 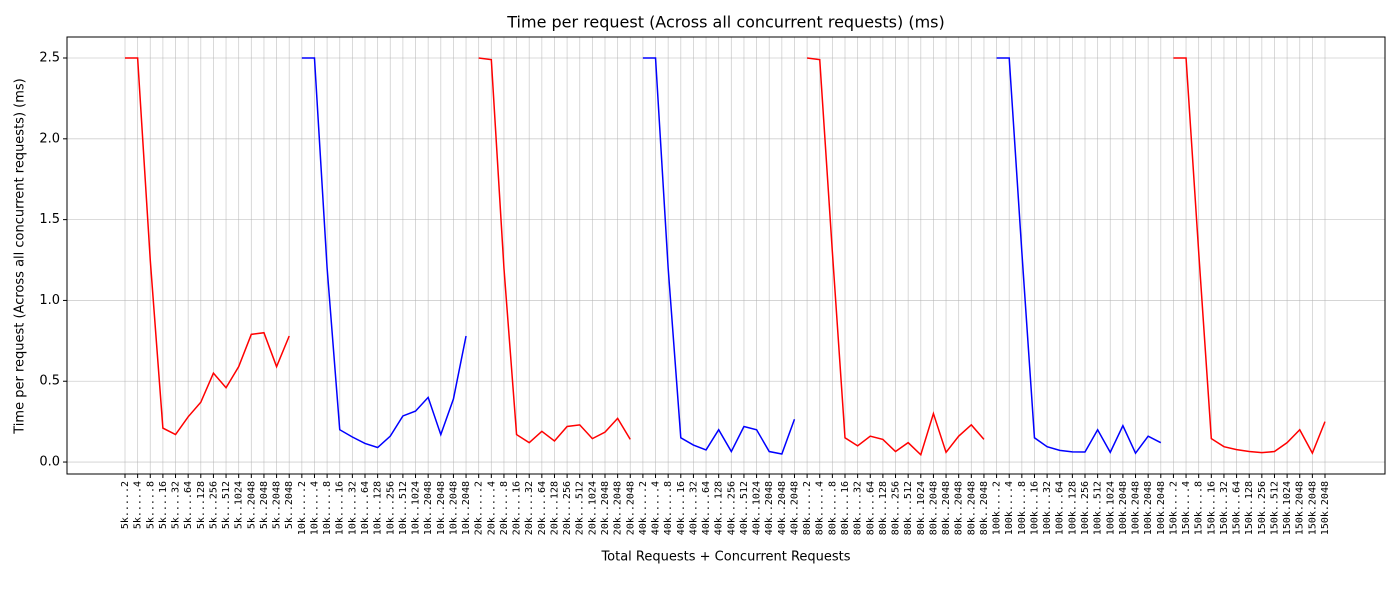 What do you see at coordinates (226, 505) in the screenshot?
I see `x-tick-label: 5k...512` at bounding box center [226, 505].